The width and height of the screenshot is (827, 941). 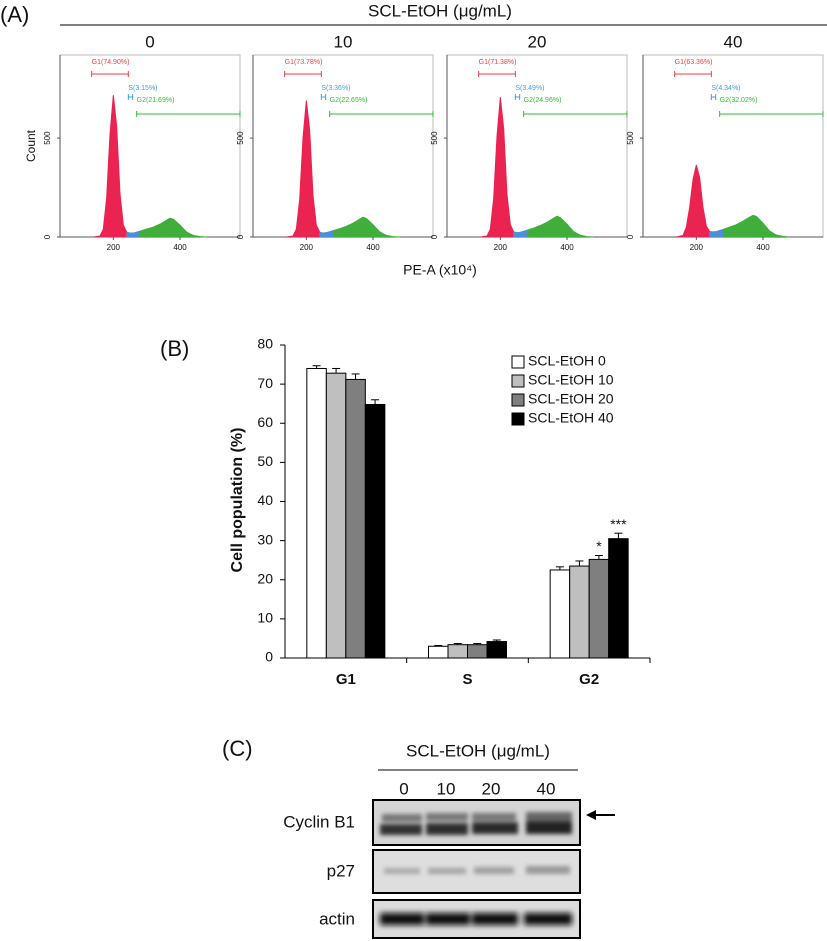 What do you see at coordinates (156, 100) in the screenshot?
I see `gate-label: G2(21.69%)` at bounding box center [156, 100].